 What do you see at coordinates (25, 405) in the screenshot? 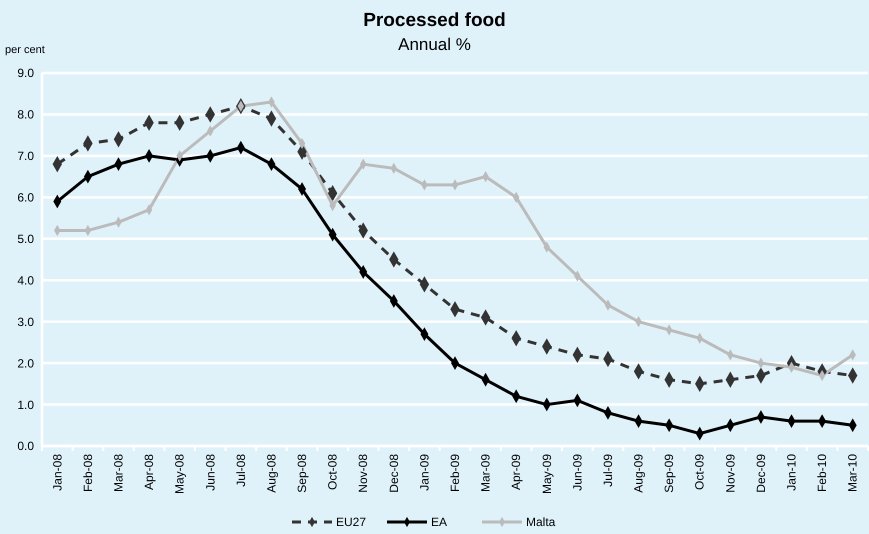
I see `y-tick-label: 1.0` at bounding box center [25, 405].